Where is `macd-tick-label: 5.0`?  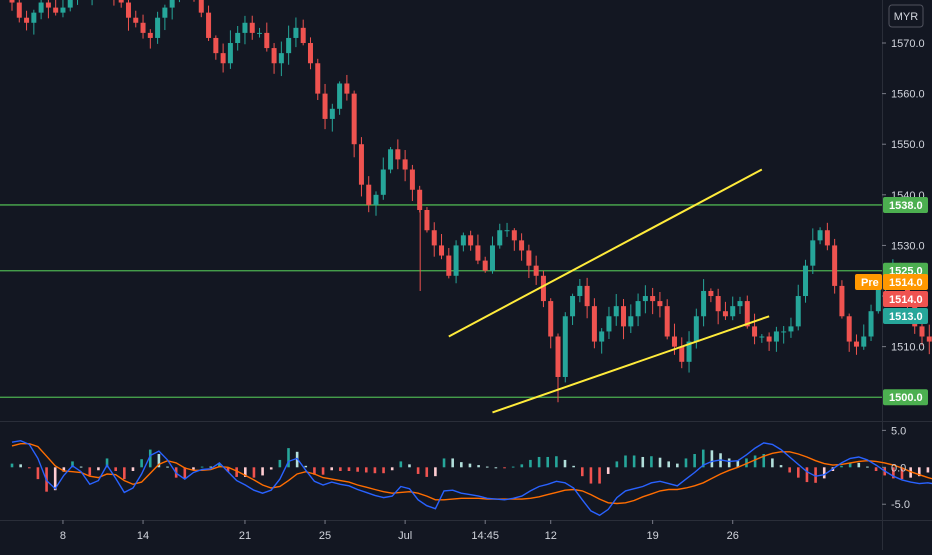 macd-tick-label: 5.0 is located at coordinates (898, 431).